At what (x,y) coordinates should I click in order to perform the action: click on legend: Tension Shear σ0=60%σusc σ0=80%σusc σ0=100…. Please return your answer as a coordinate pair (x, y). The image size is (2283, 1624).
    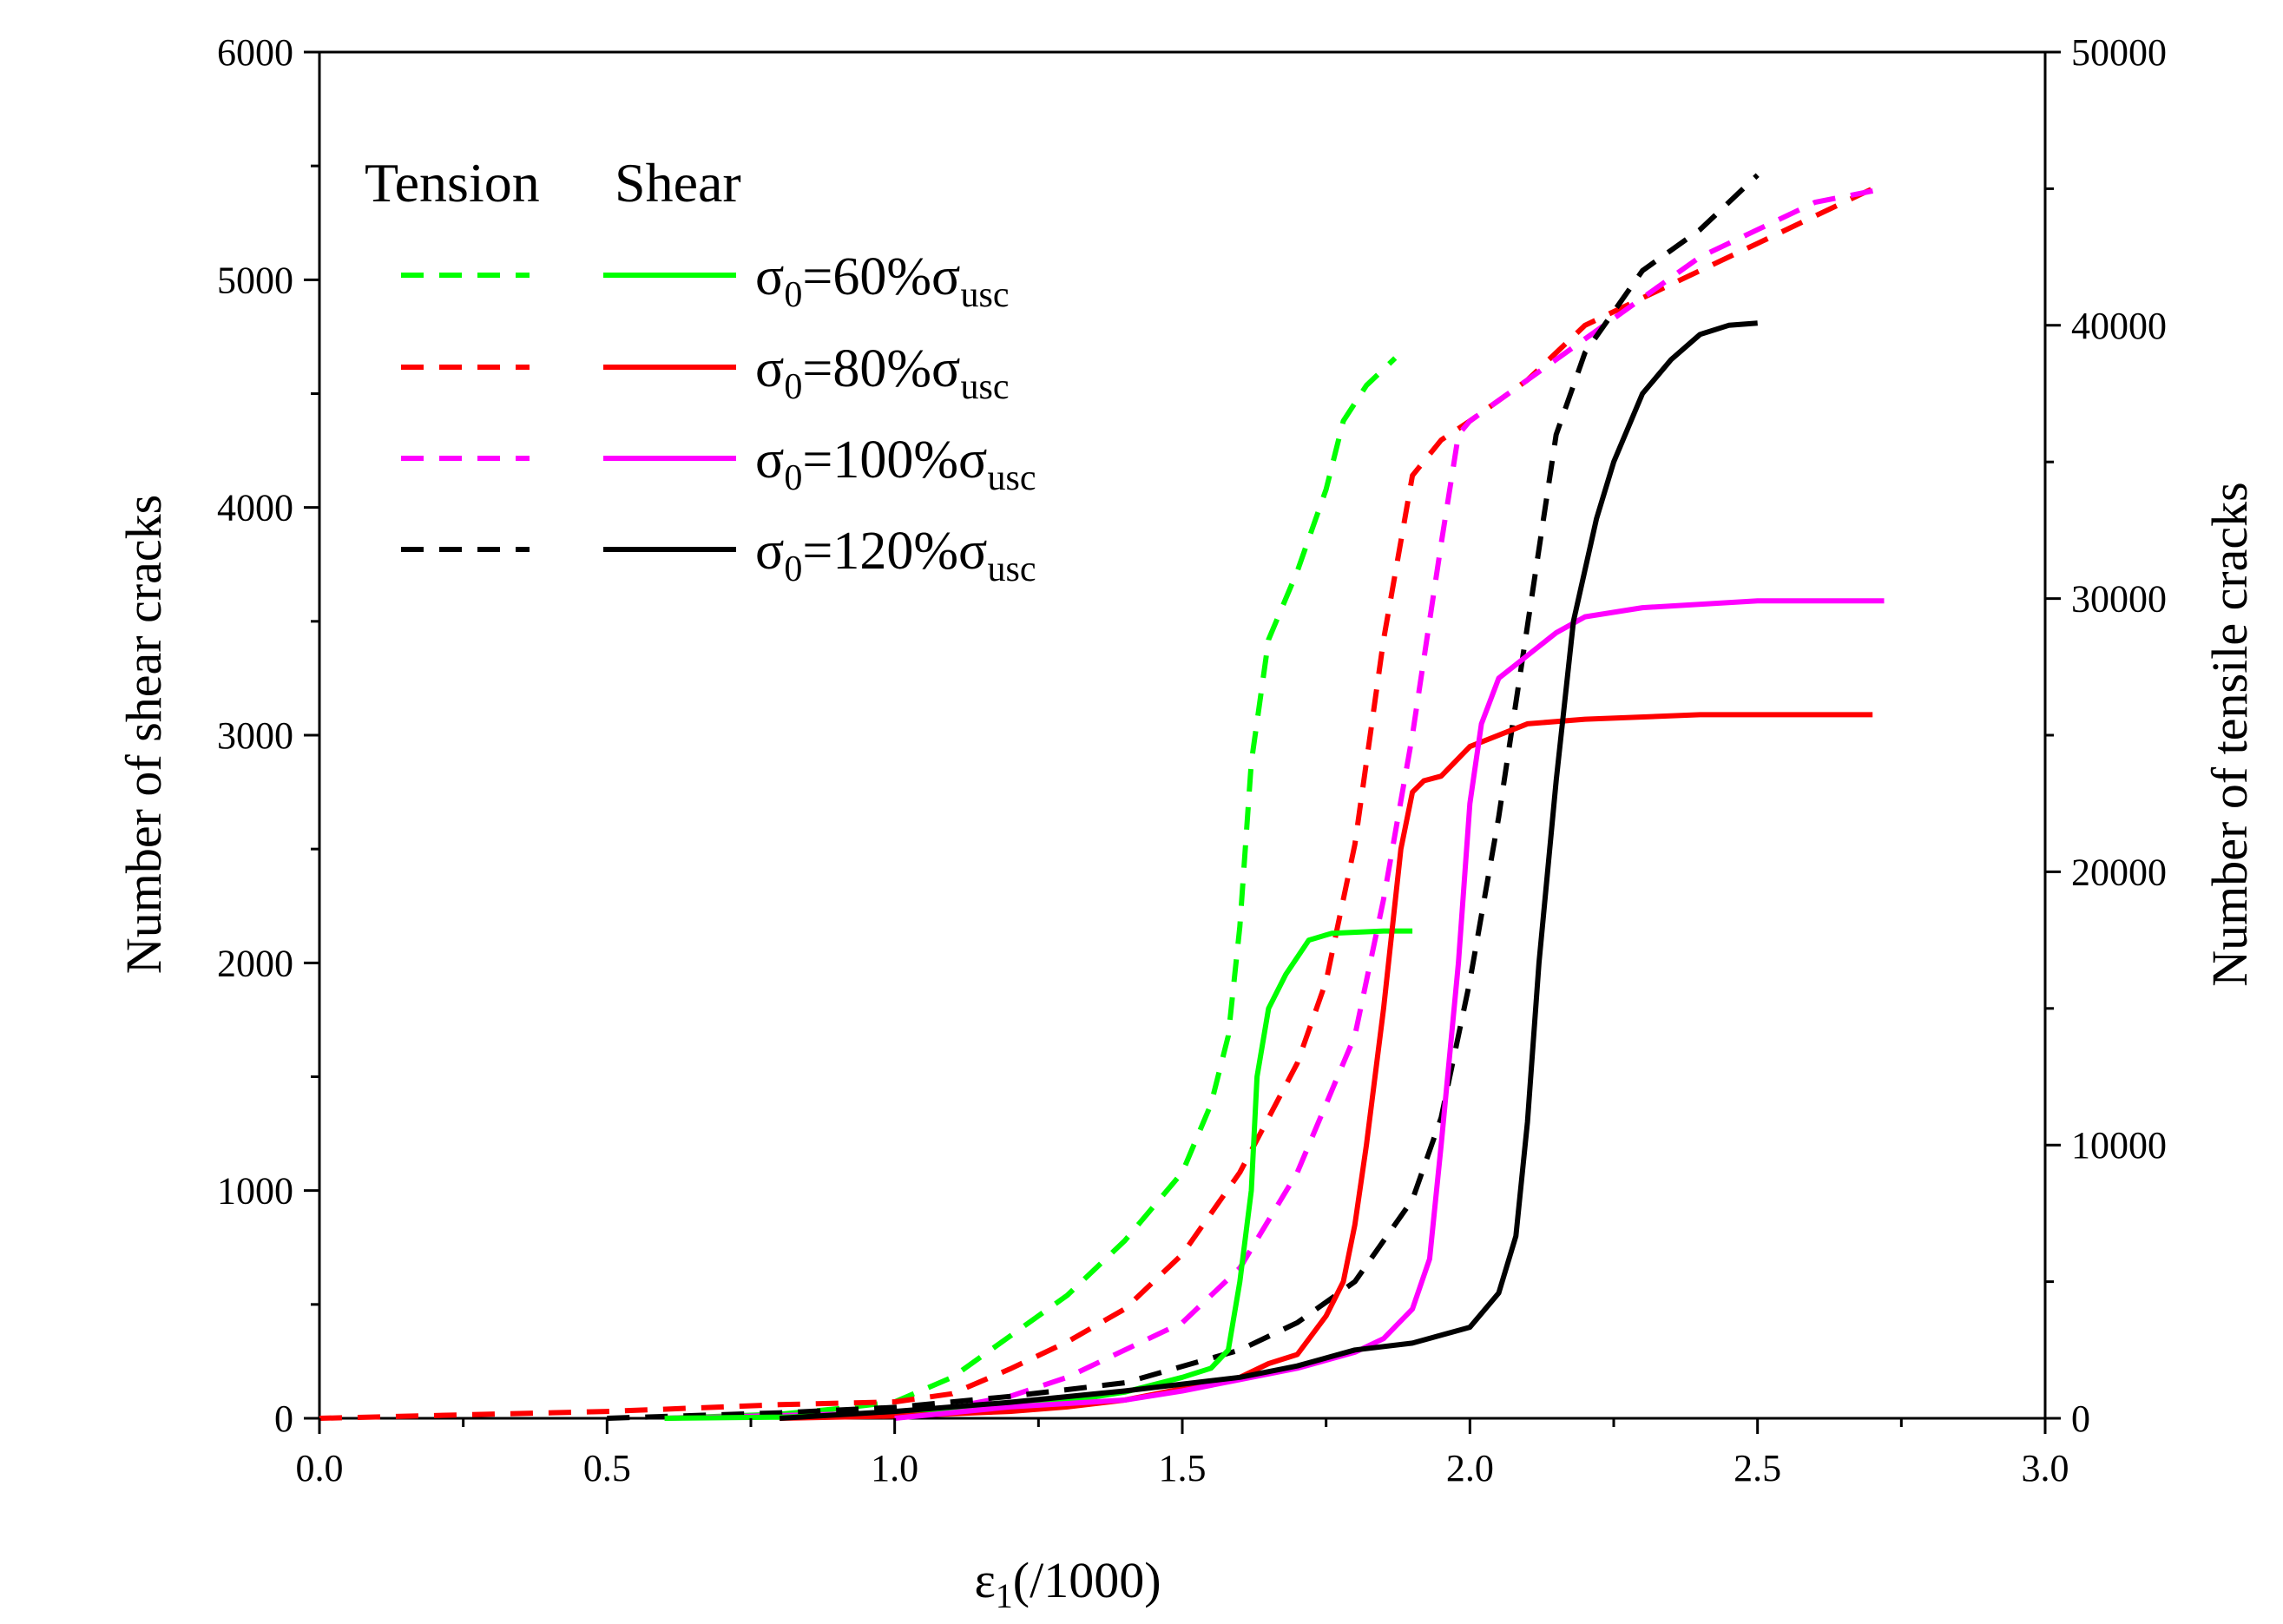
    Looking at the image, I should click on (700, 370).